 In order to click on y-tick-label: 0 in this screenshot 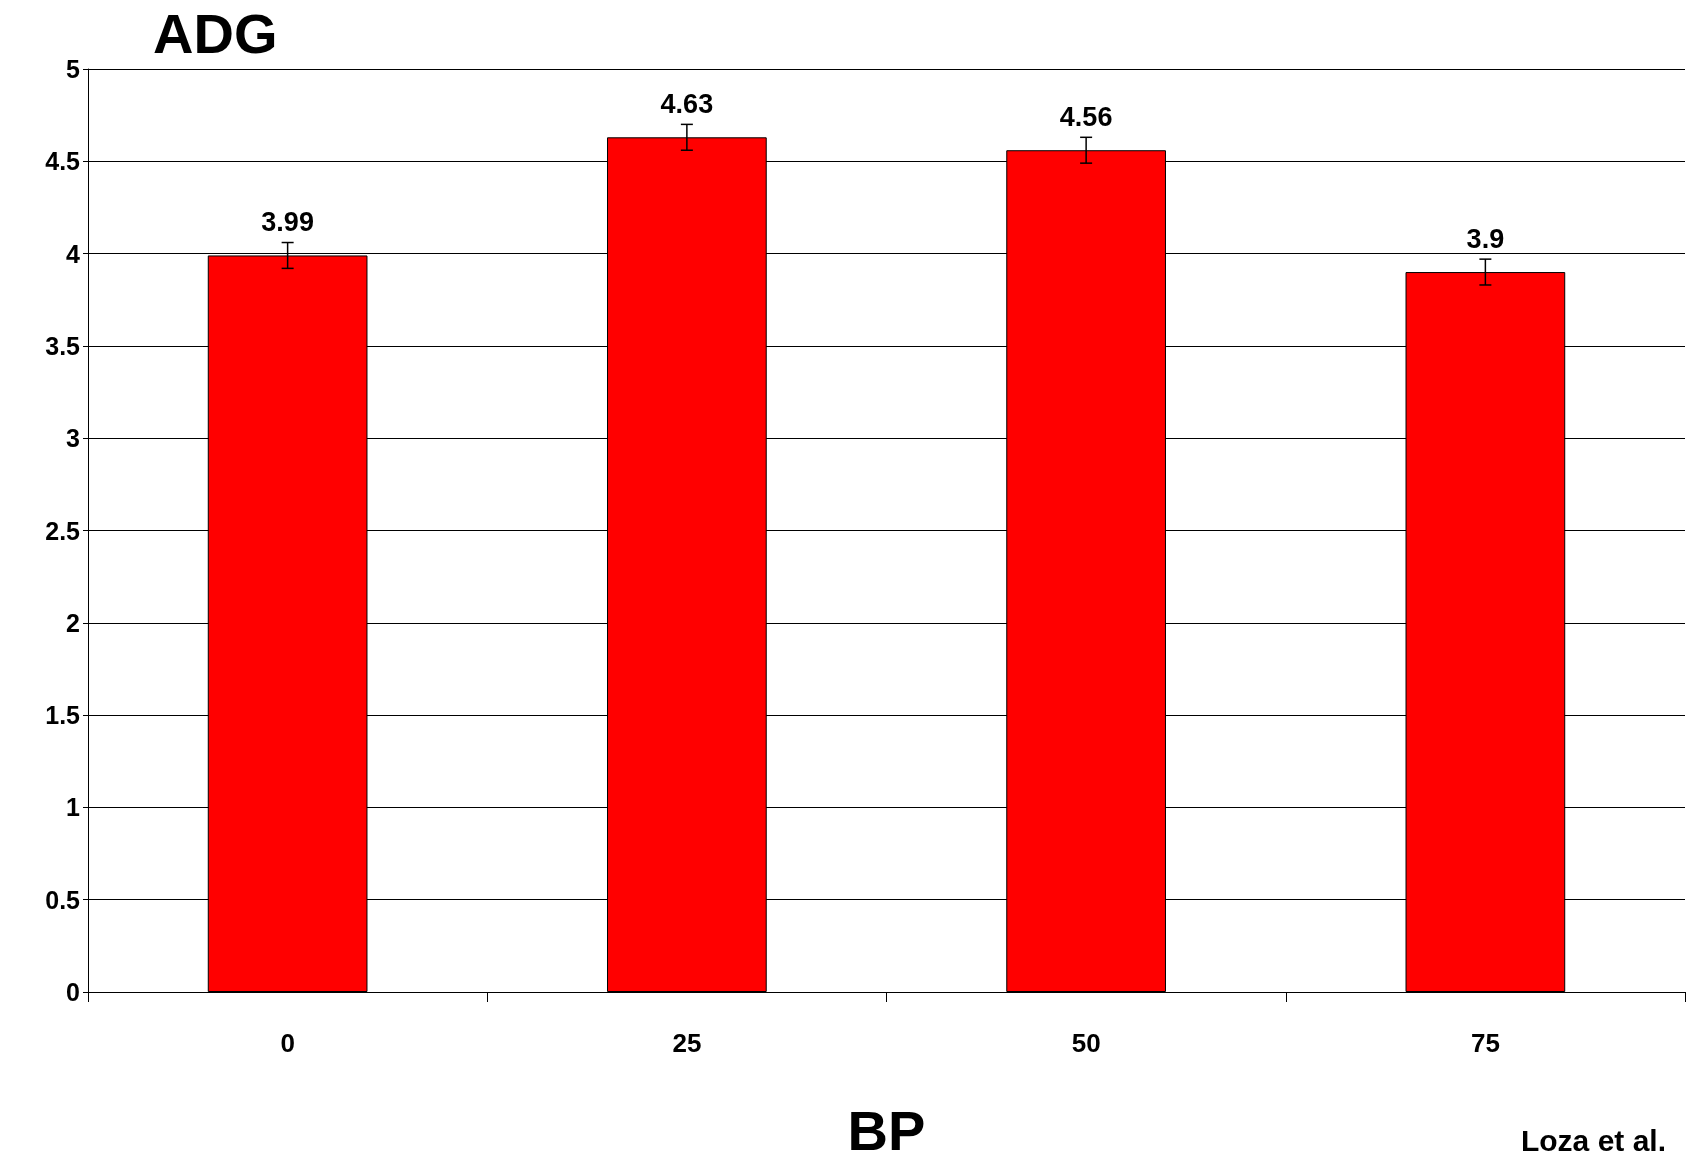, I will do `click(73, 992)`.